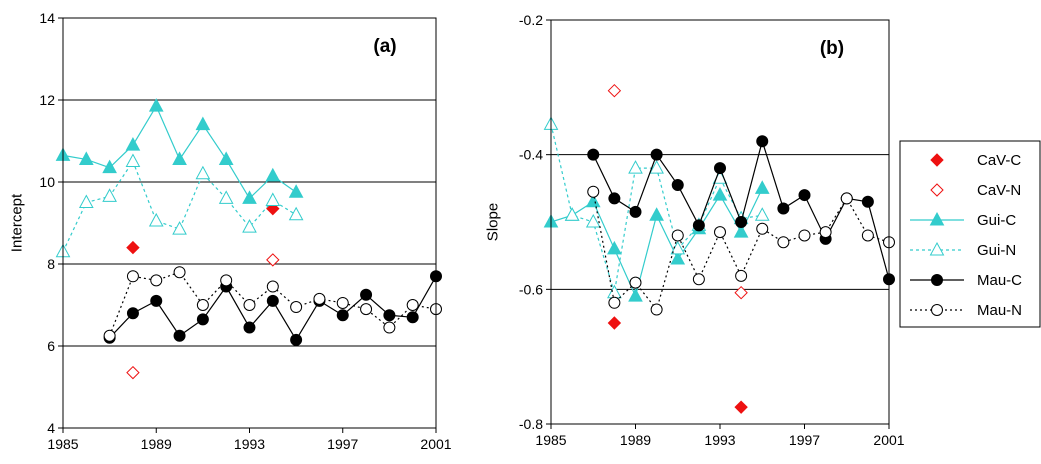  Describe the element at coordinates (384, 46) in the screenshot. I see `panel-a-label: (a)` at that location.